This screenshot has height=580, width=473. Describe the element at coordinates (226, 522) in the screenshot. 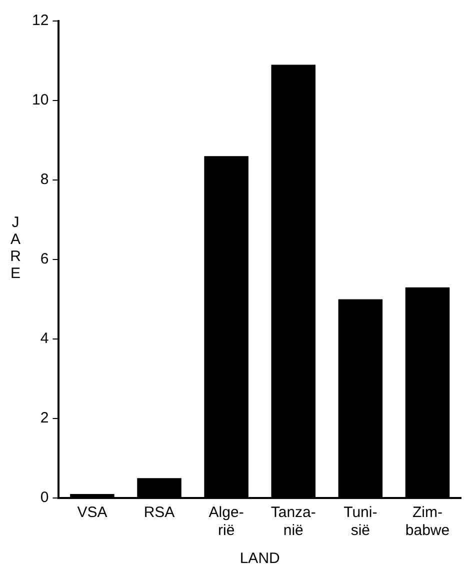

I see `x-tick-label: Alge- rië` at that location.